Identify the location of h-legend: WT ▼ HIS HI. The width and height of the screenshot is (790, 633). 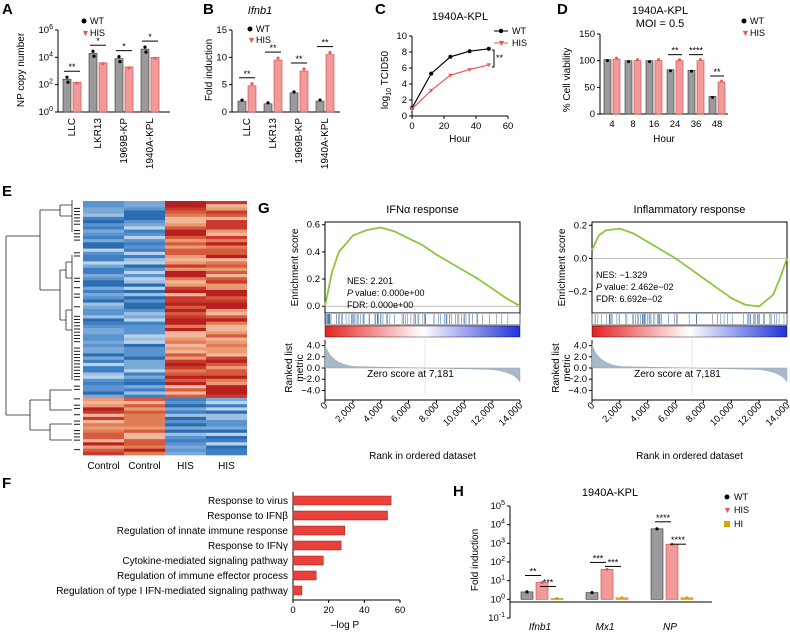
(736, 510).